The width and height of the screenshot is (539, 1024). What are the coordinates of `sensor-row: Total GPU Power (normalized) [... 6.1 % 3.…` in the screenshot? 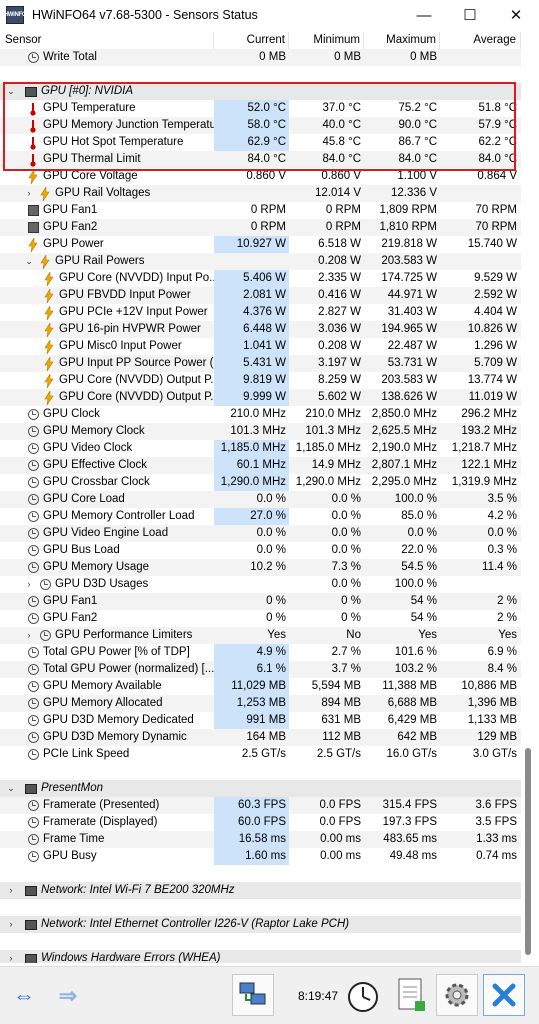 It's located at (260, 669).